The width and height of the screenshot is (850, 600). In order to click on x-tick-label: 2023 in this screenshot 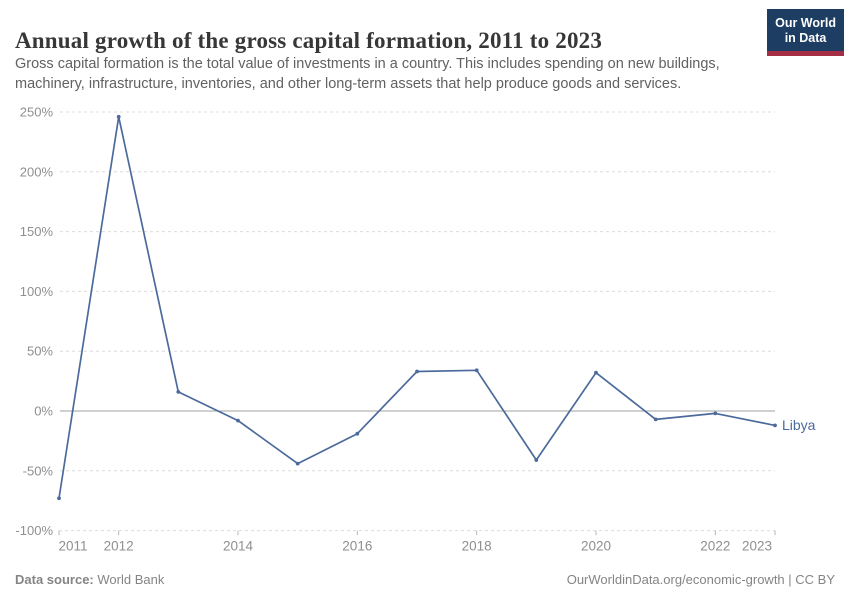, I will do `click(757, 546)`.